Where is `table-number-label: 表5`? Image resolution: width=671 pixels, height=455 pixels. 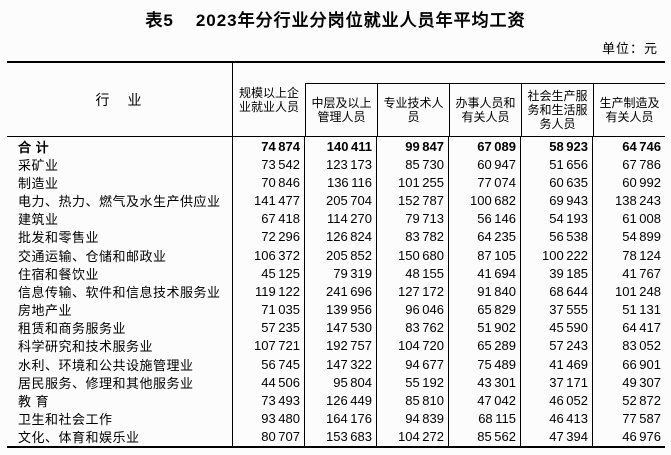
table-number-label: 表5 is located at coordinates (159, 20).